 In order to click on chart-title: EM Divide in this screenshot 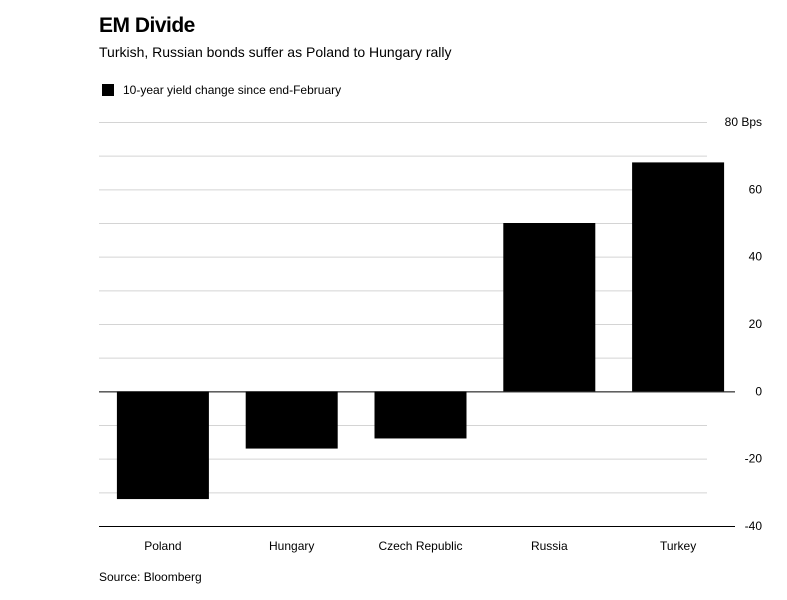, I will do `click(147, 25)`.